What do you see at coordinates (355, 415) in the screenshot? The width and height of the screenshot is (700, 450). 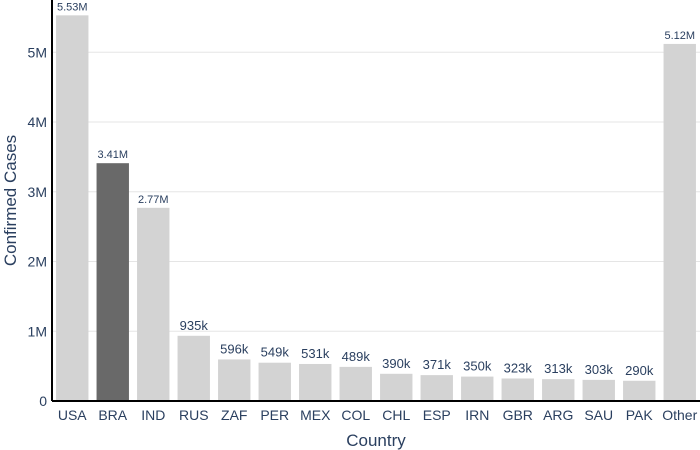 I see `x-tick-label: COL` at bounding box center [355, 415].